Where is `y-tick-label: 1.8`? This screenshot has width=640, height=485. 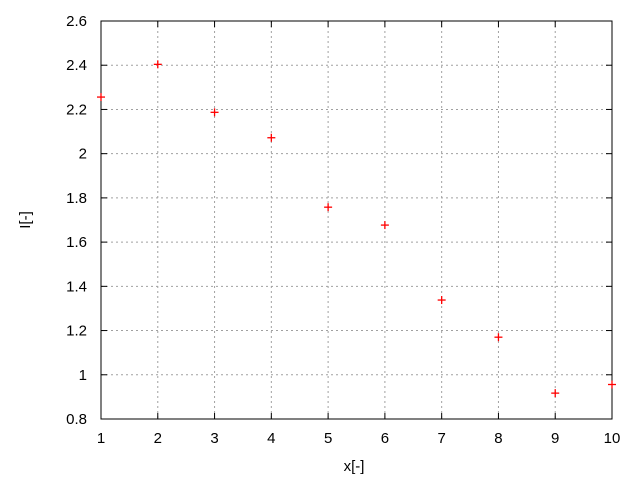 y-tick-label: 1.8 is located at coordinates (76, 198).